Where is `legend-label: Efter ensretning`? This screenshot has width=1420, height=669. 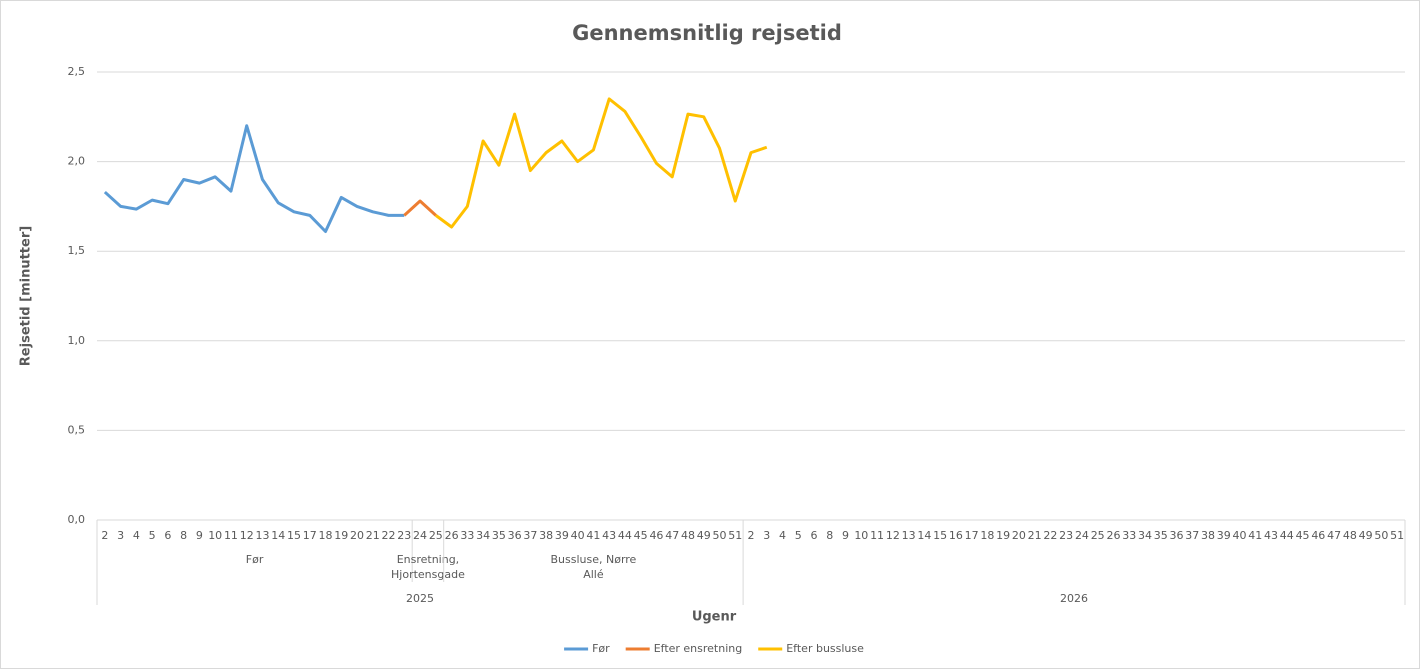
legend-label: Efter ensretning is located at coordinates (698, 648).